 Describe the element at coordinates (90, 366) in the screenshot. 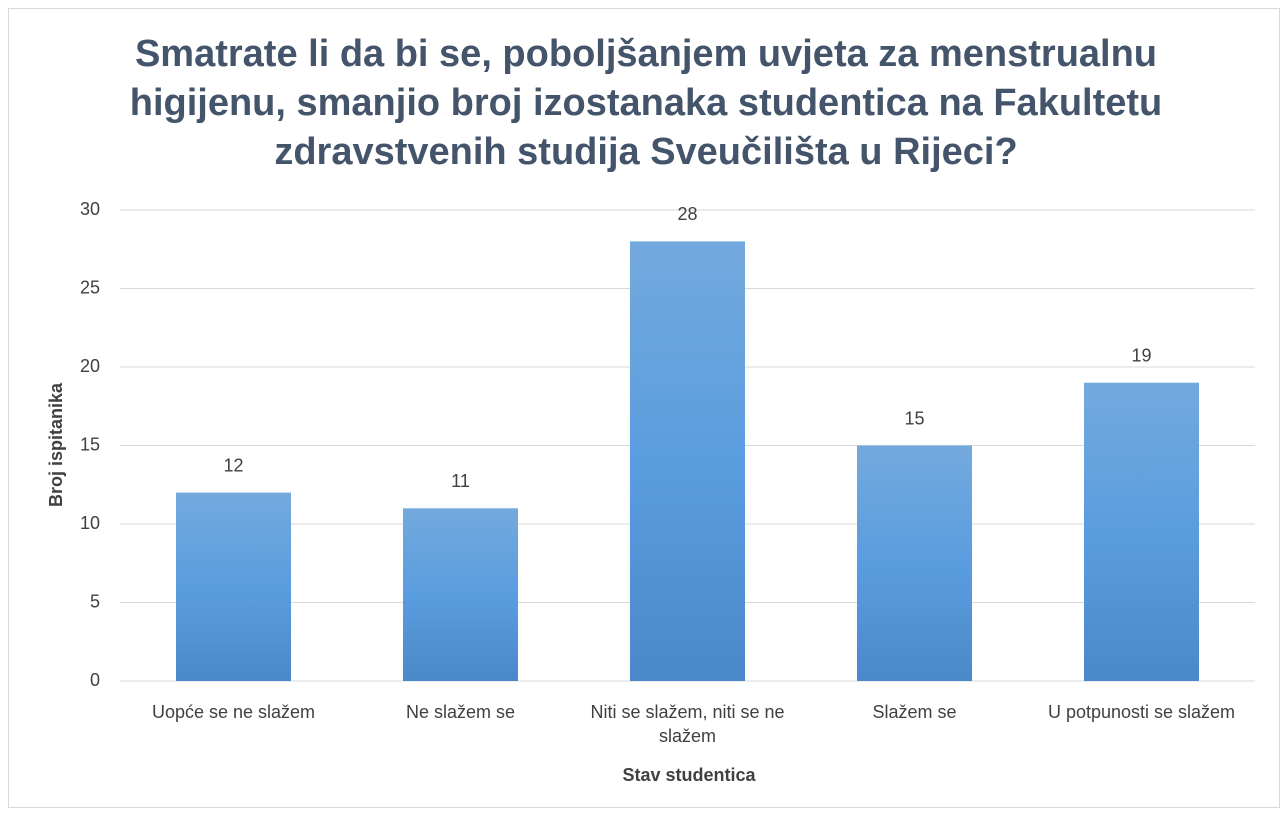

I see `y-tick-label: 20` at that location.